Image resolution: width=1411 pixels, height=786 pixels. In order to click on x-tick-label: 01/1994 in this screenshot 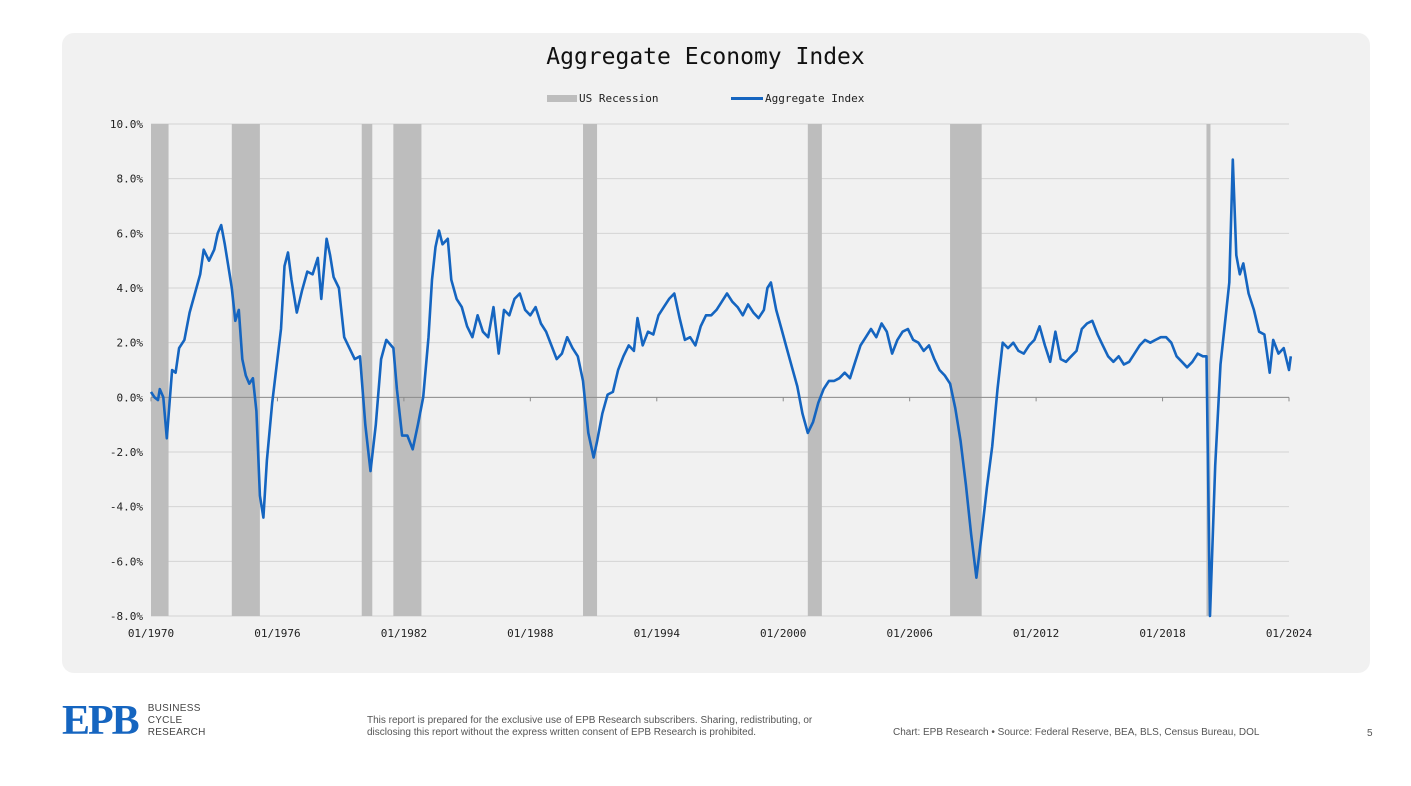, I will do `click(657, 633)`.